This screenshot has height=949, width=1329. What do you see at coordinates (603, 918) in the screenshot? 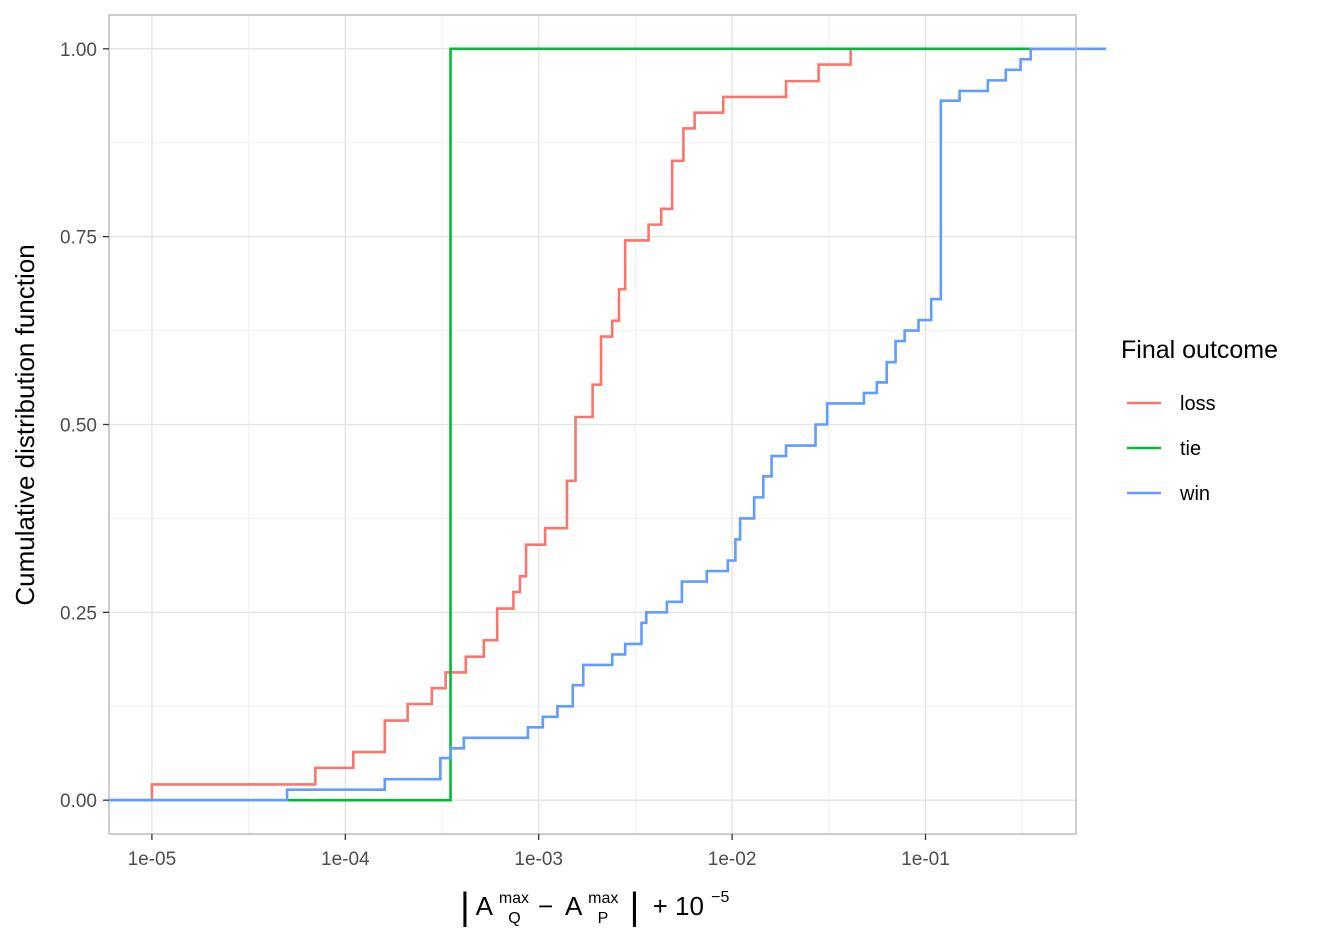
I see `x-title-sub2: P` at bounding box center [603, 918].